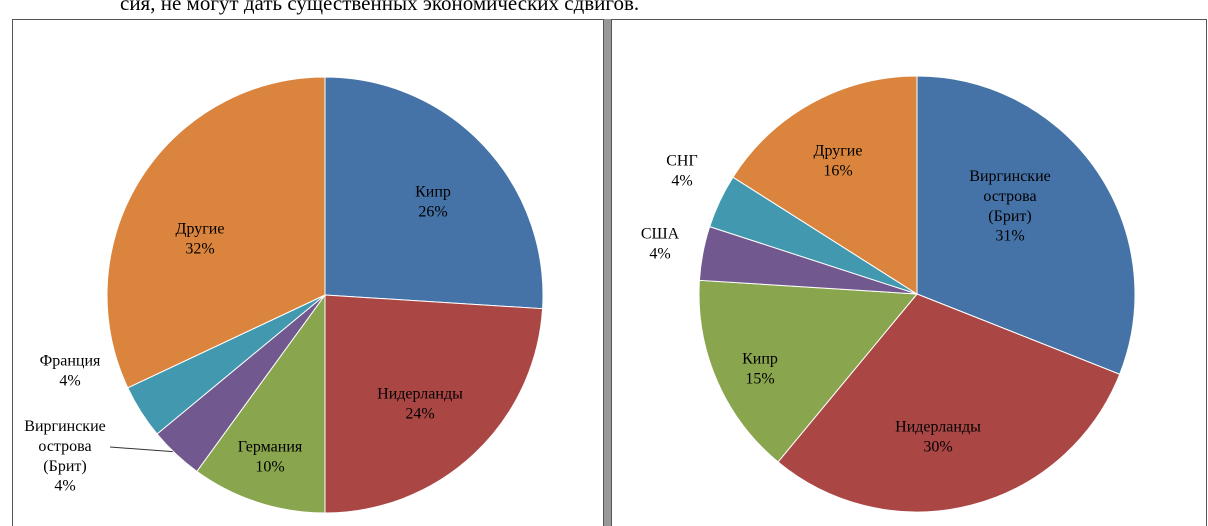  What do you see at coordinates (838, 161) in the screenshot?
I see `slice-label: Другие 16%` at bounding box center [838, 161].